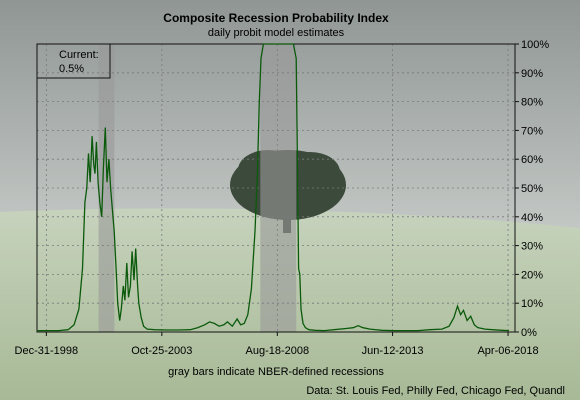 The width and height of the screenshot is (580, 400). I want to click on x-tick-label: Apr-06-2018, so click(507, 351).